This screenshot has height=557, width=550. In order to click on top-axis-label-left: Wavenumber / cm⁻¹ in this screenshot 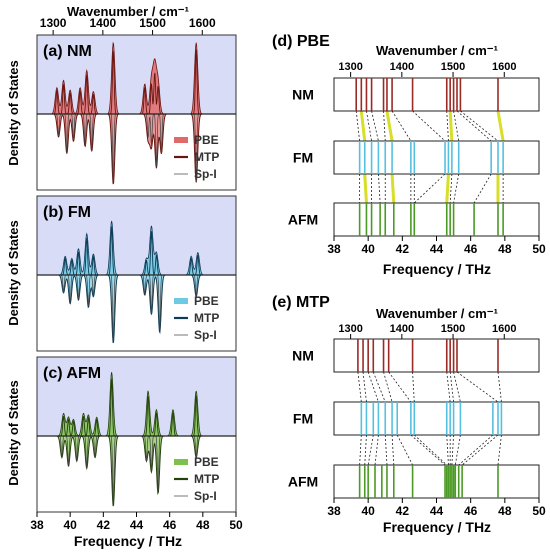, I will do `click(128, 11)`.